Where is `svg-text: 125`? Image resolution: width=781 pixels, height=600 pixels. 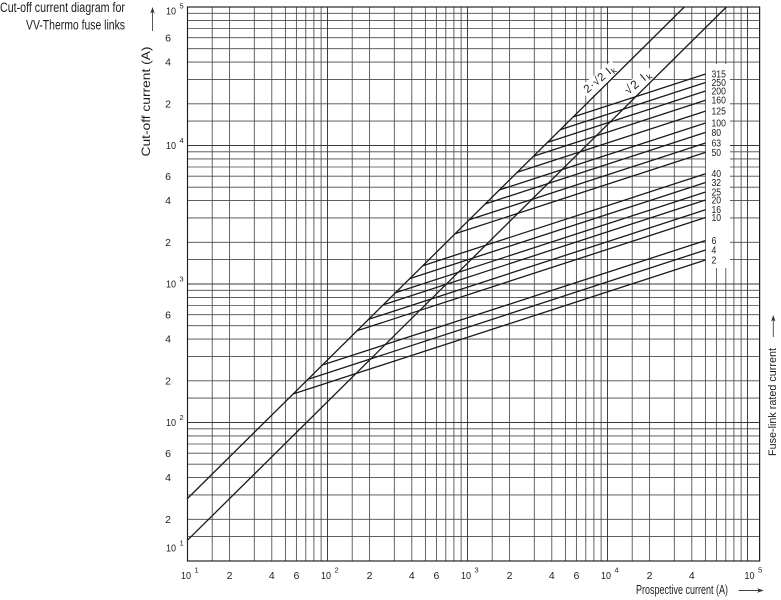 svg-text: 125 is located at coordinates (719, 112).